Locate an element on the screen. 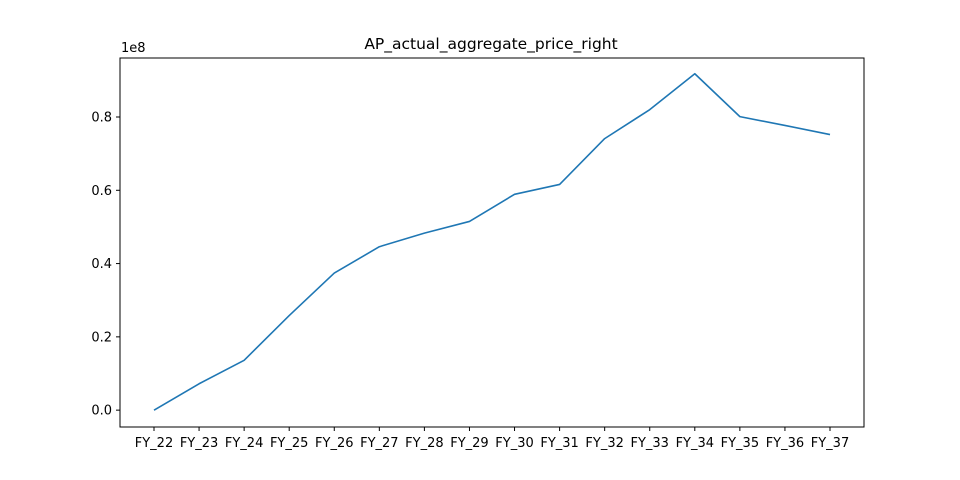 The image size is (960, 480). y-tick-label-2: 0.4 is located at coordinates (101, 264).